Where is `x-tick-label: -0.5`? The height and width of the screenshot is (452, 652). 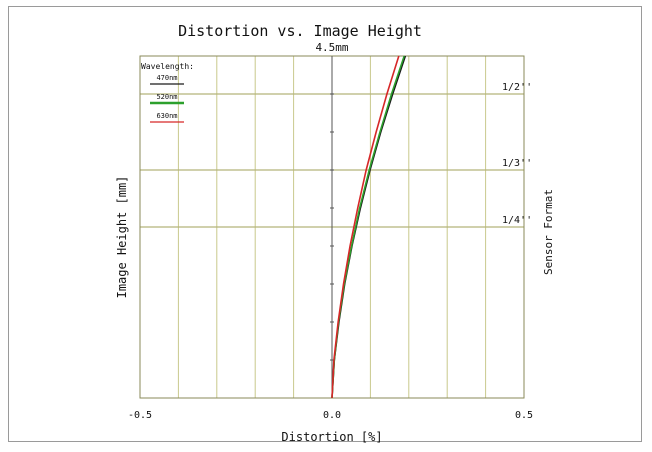 x-tick-label: -0.5 is located at coordinates (140, 415).